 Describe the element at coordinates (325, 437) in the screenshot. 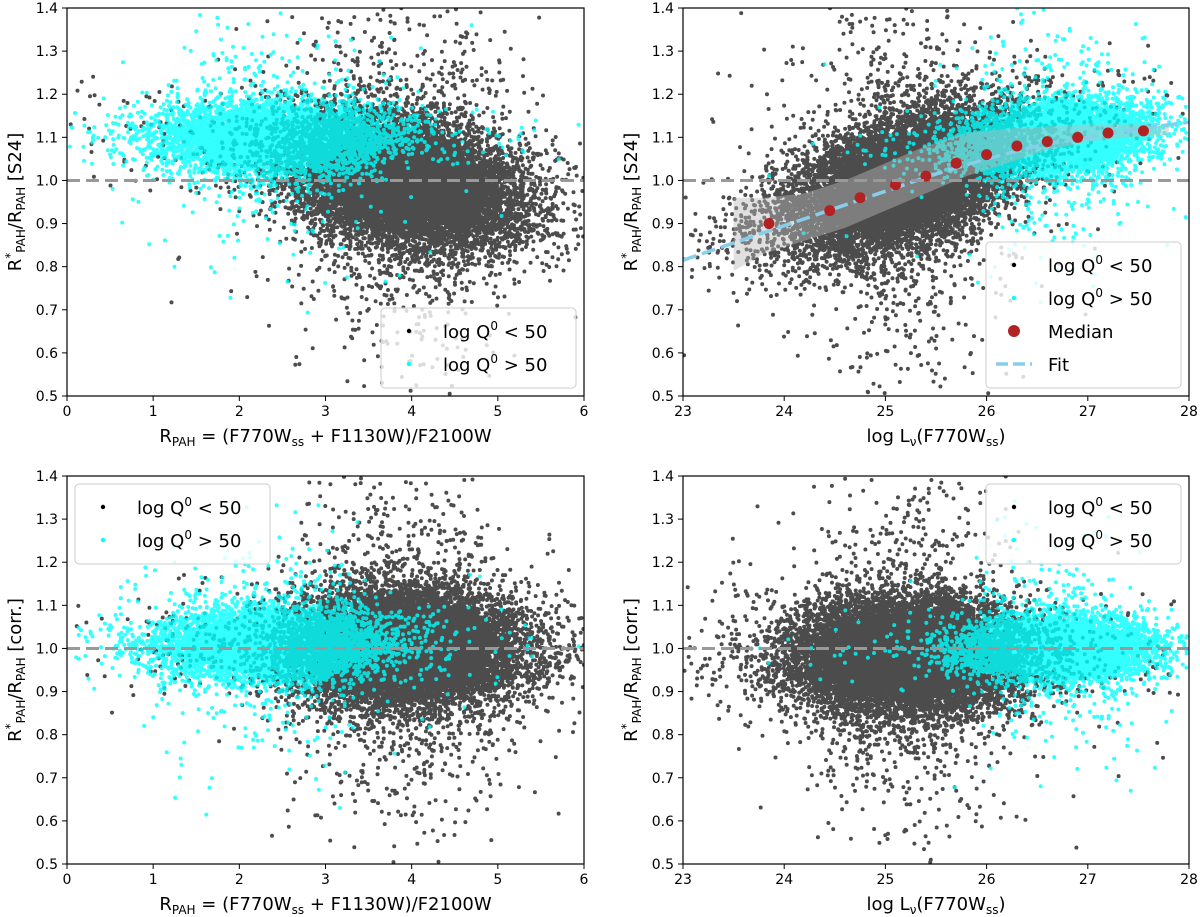

I see `x-axis-label: RPAH = (F770Wss + F1130W)/F2100W` at that location.